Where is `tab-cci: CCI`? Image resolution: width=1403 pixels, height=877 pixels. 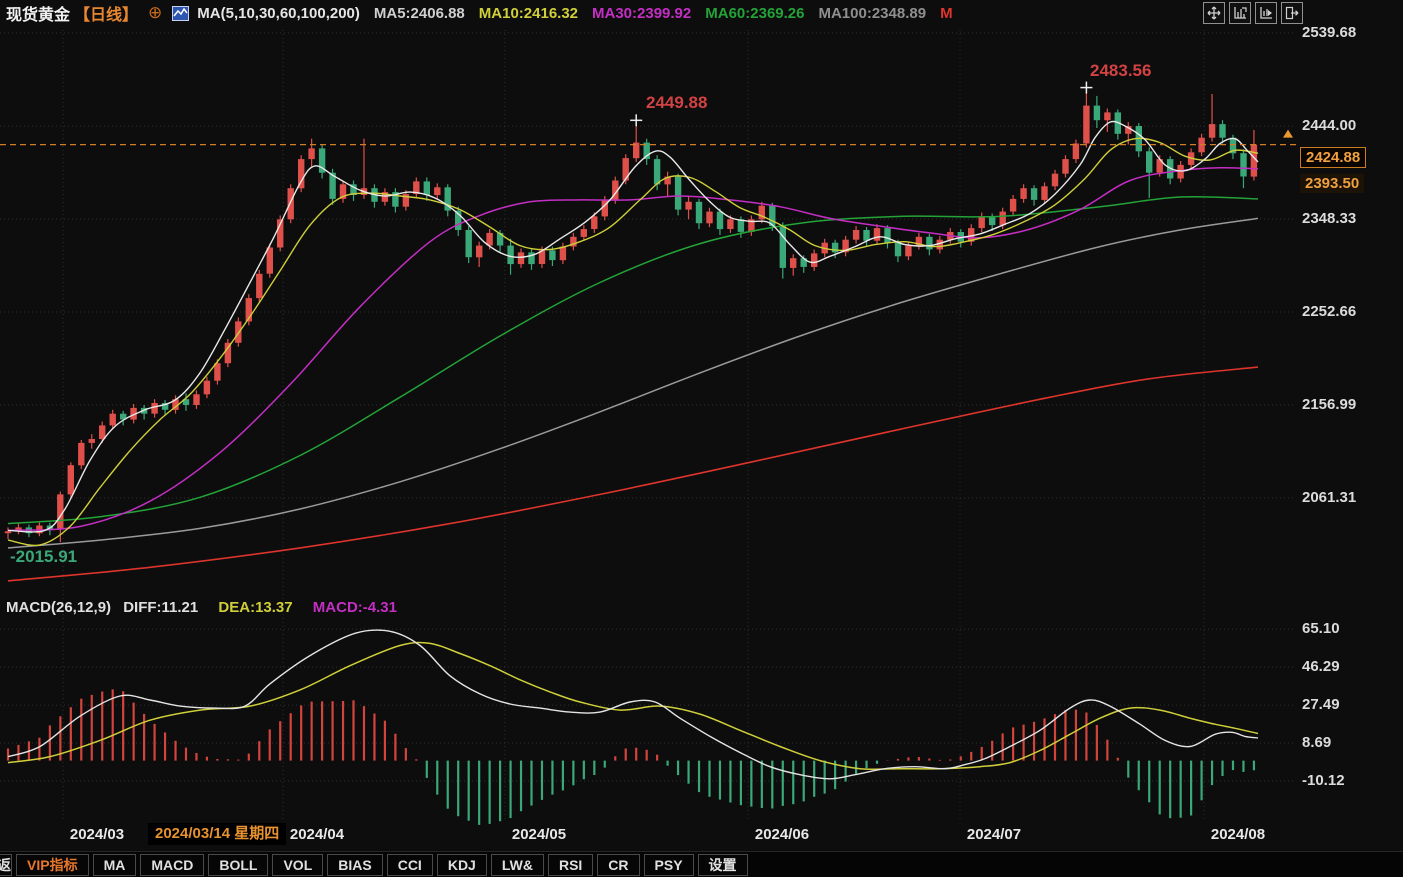
tab-cci: CCI is located at coordinates (409, 865).